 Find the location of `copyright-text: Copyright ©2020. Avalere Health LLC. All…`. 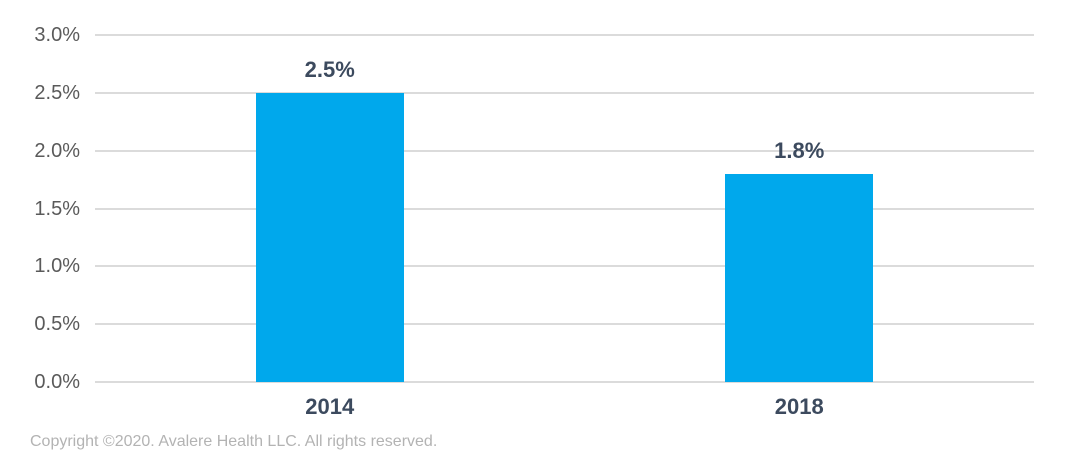

copyright-text: Copyright ©2020. Avalere Health LLC. All… is located at coordinates (234, 441).